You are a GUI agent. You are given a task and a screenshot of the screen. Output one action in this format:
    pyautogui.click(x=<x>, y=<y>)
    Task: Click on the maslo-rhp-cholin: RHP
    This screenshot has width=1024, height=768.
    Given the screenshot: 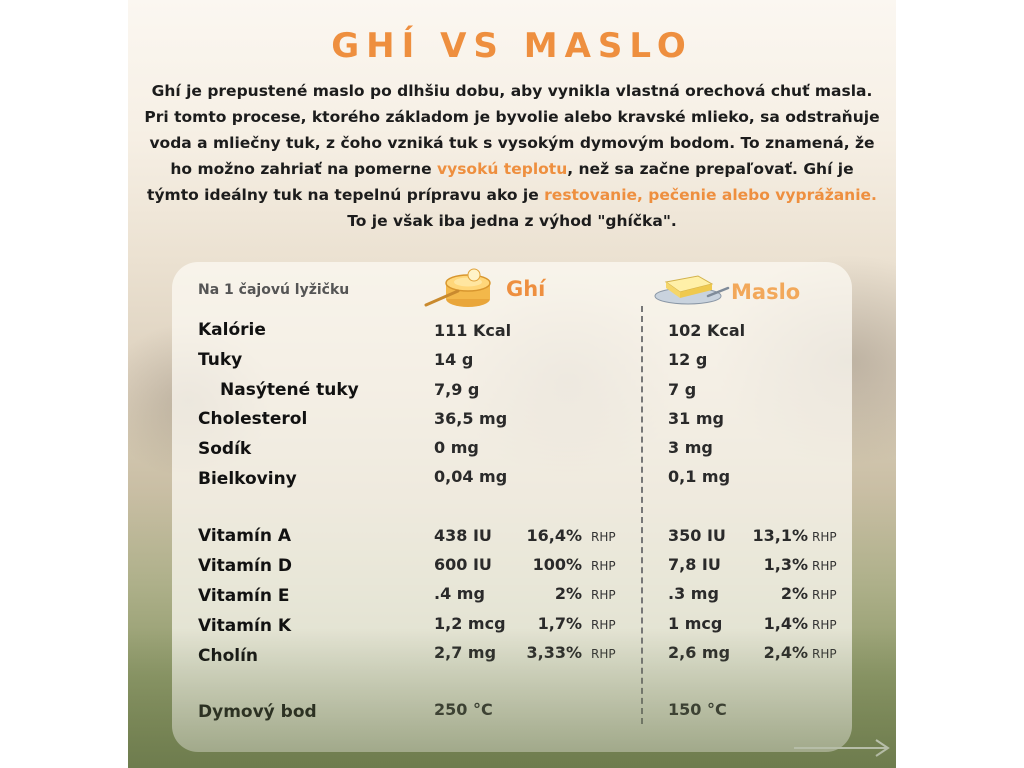 What is the action you would take?
    pyautogui.click(x=824, y=654)
    